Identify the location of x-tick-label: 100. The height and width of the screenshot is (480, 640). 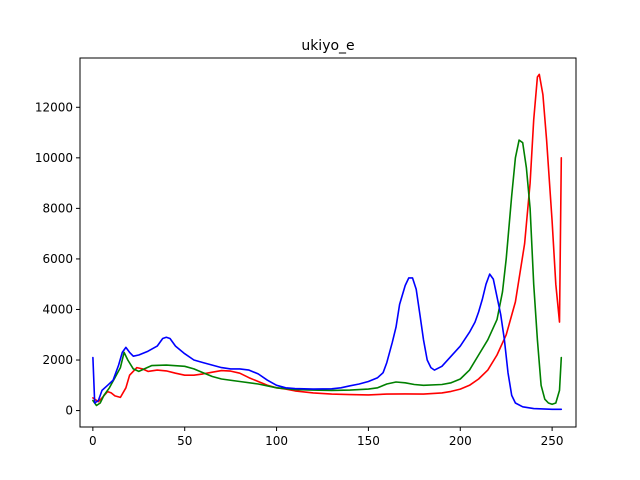
(276, 441).